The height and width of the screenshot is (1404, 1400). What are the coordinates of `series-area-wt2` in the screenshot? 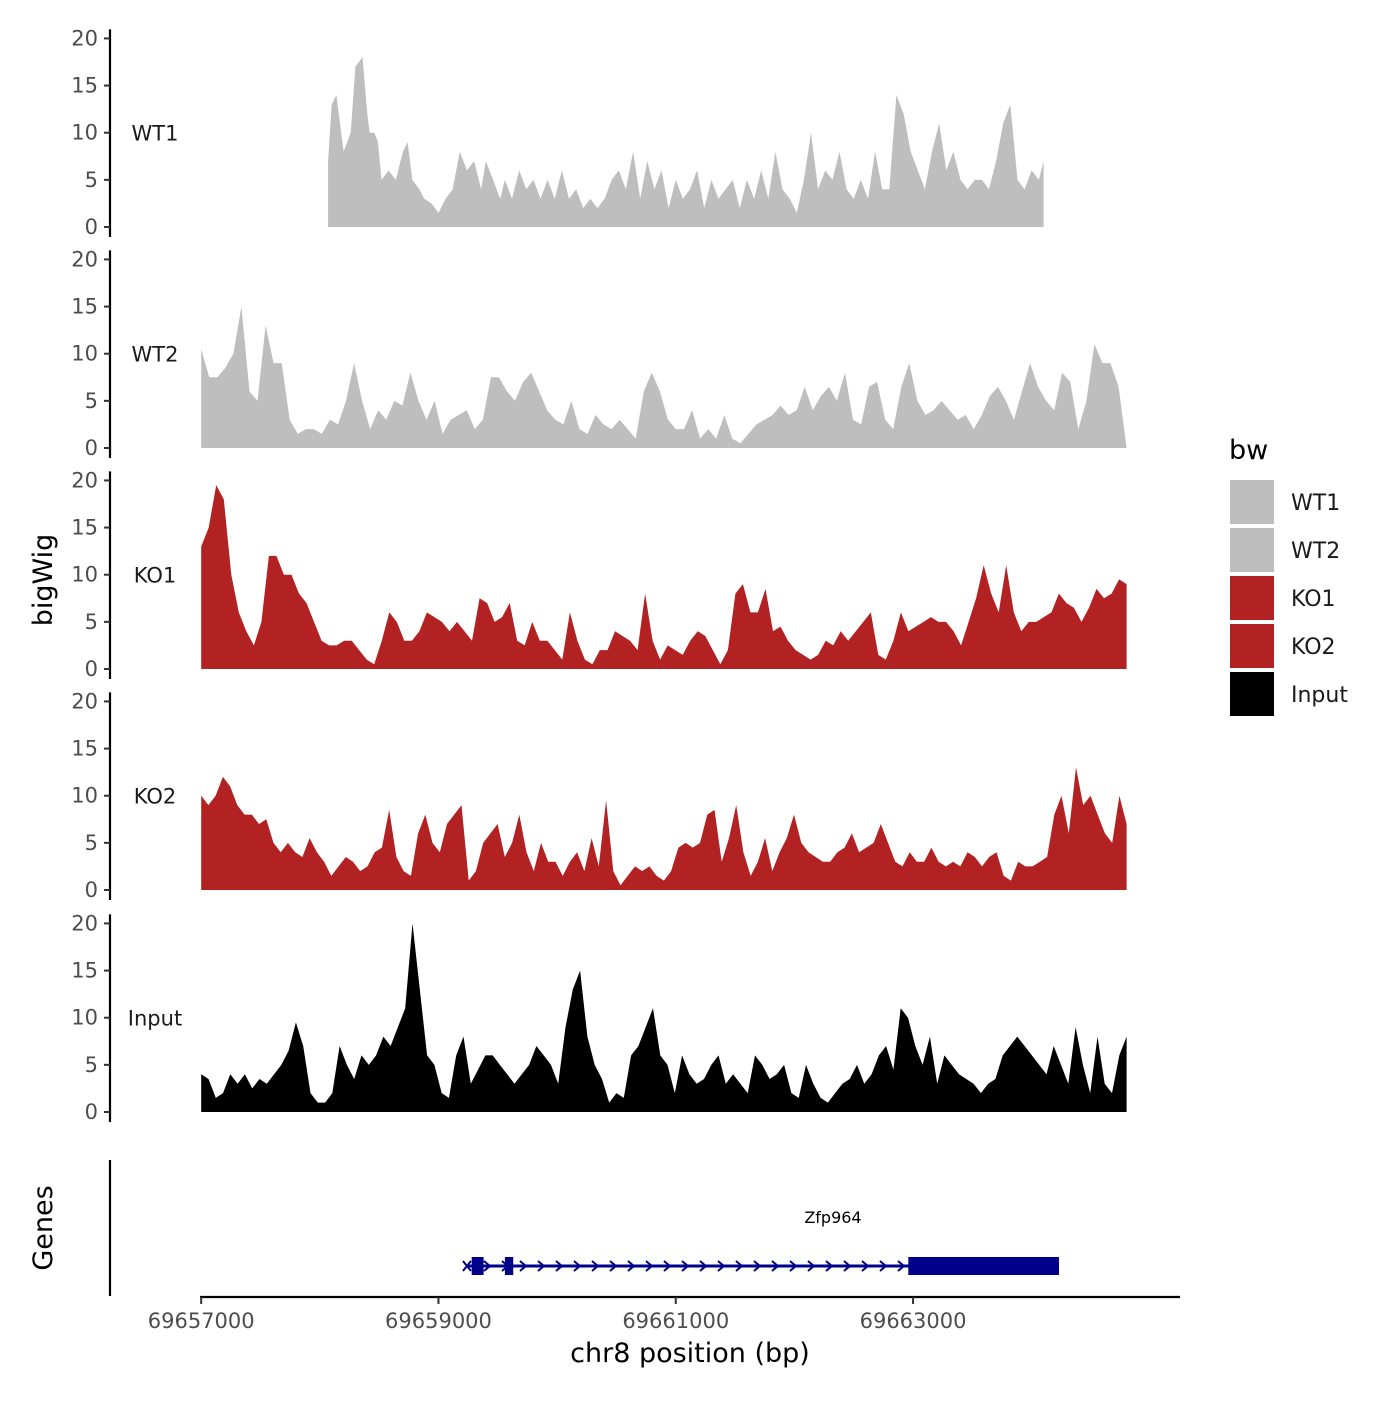 It's located at (664, 377).